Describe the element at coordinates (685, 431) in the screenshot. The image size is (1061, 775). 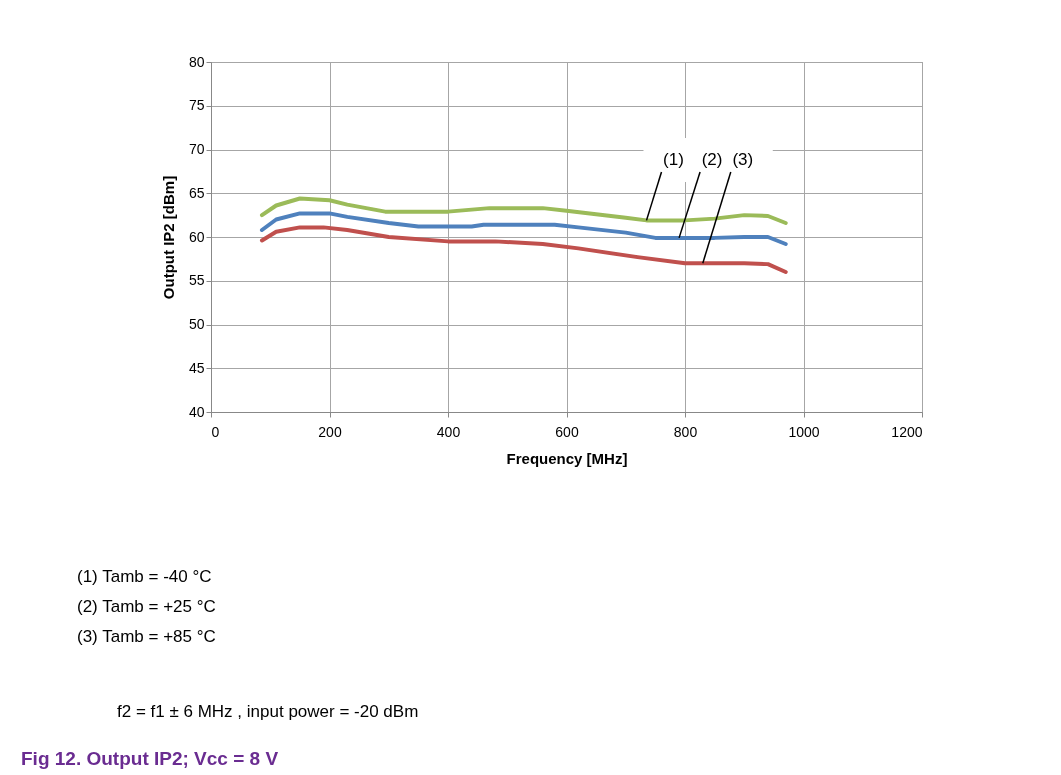
I see `x-tick-label: 800` at that location.